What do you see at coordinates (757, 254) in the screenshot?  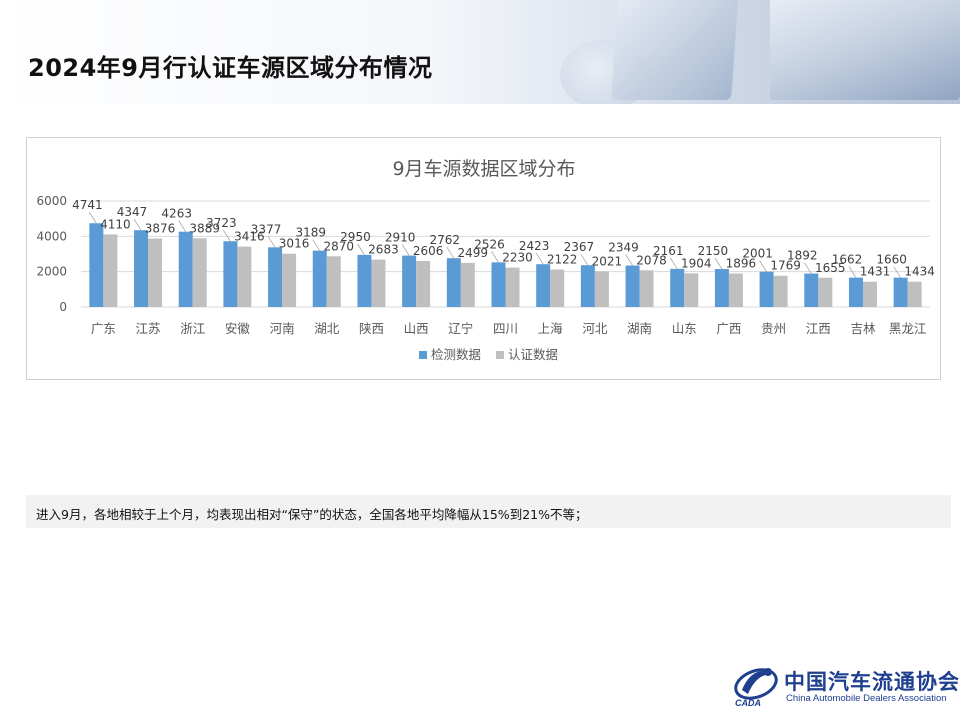 I see `data-label-series1: 2001` at bounding box center [757, 254].